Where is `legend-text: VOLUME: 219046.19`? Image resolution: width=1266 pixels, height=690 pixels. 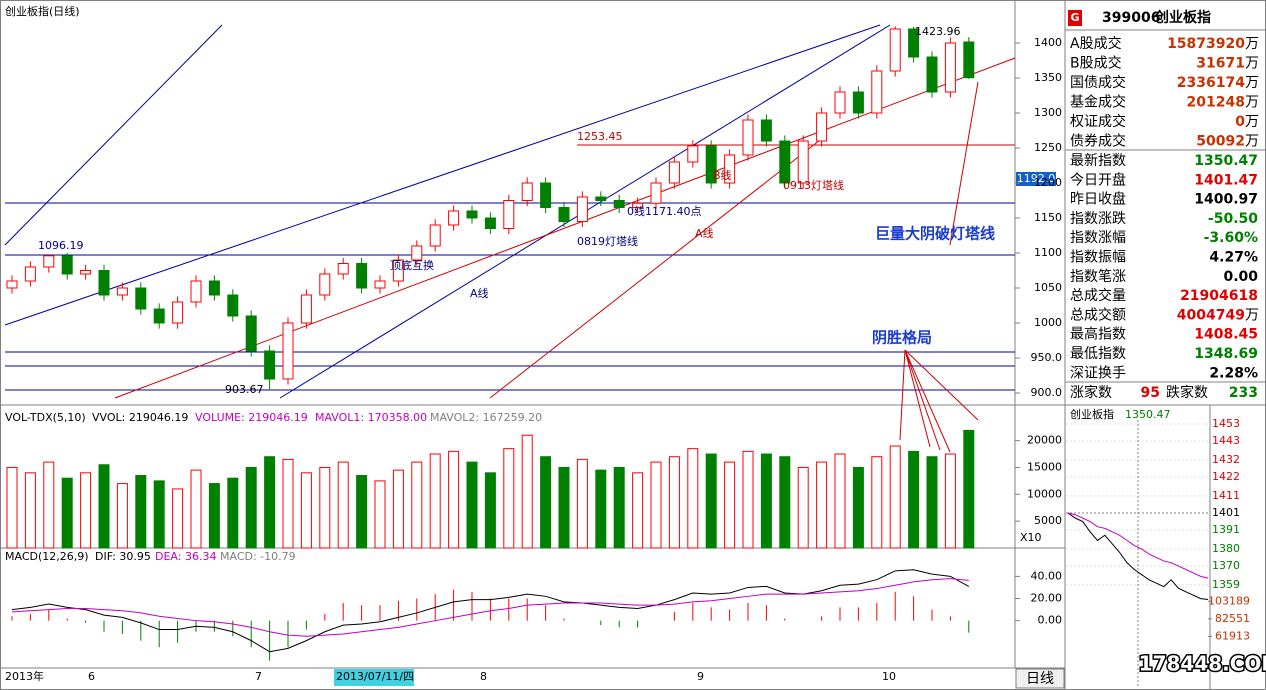
legend-text: VOLUME: 219046.19 is located at coordinates (251, 417).